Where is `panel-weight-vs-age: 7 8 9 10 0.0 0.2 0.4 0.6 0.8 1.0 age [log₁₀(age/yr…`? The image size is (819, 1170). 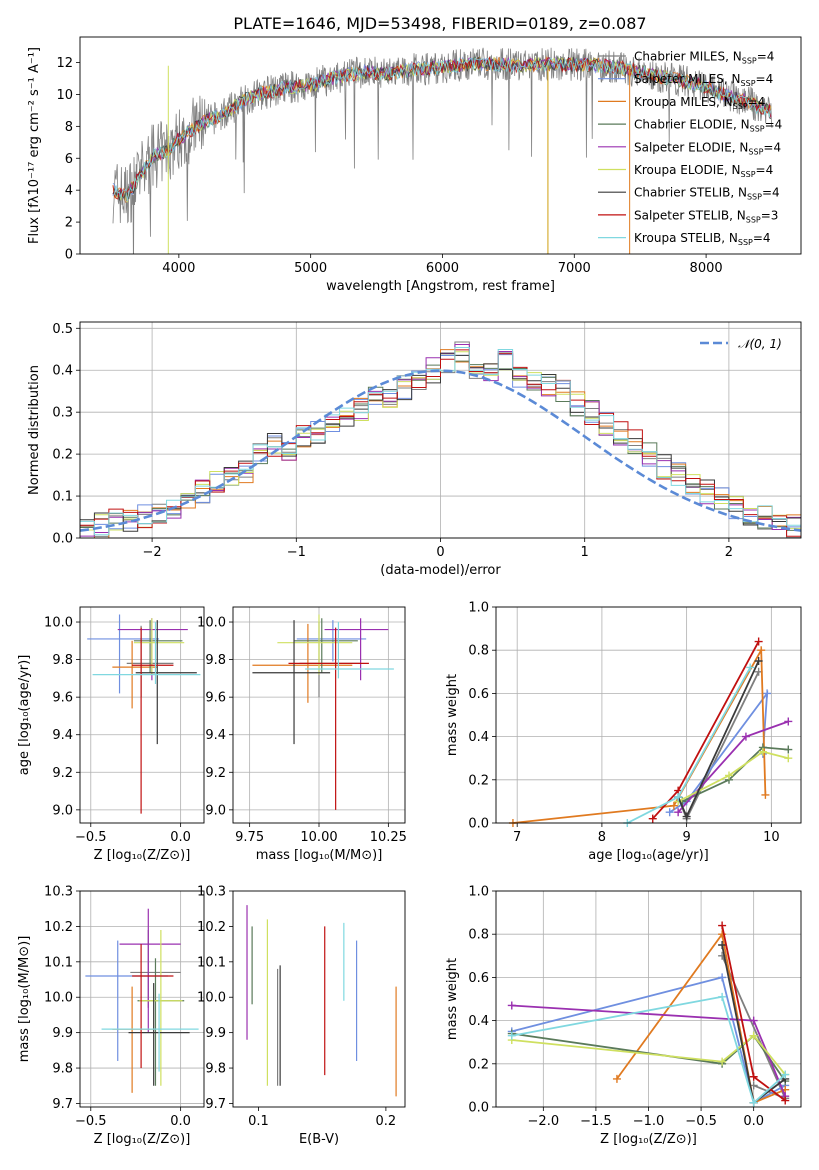 panel-weight-vs-age: 7 8 9 10 0.0 0.2 0.4 0.6 0.8 1.0 age [log₁₀(age/yr… is located at coordinates (623, 732).